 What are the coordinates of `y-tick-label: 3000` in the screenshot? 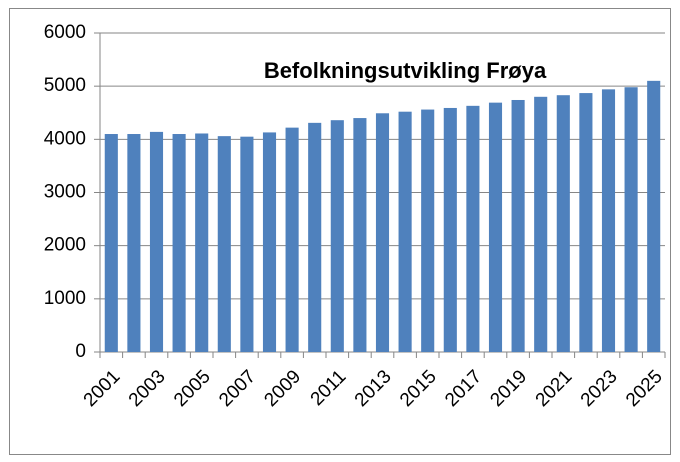 It's located at (65, 192).